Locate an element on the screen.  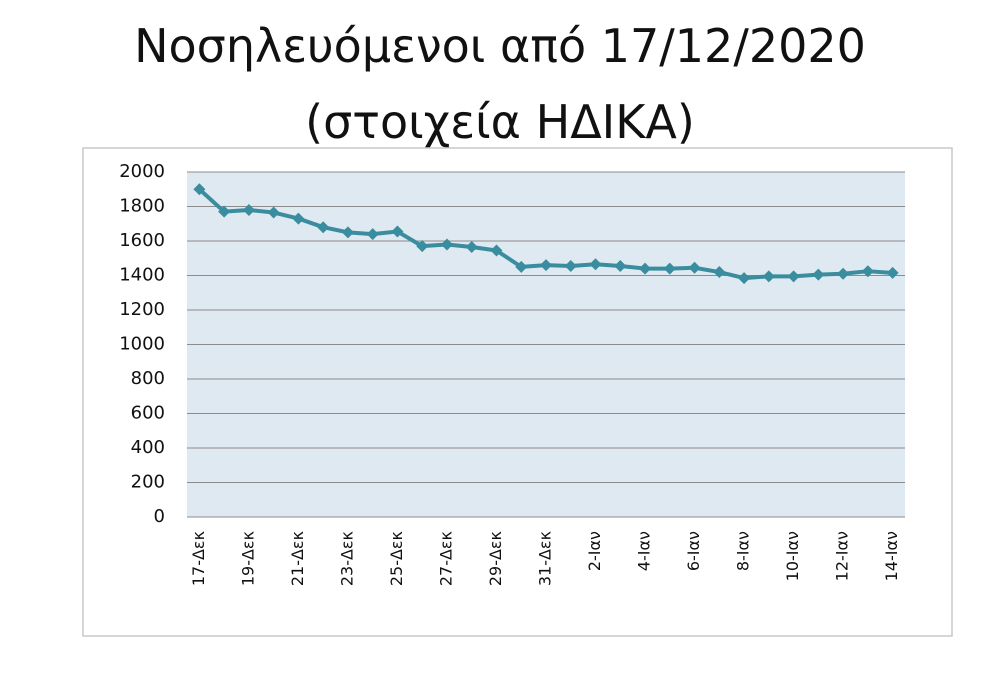
x-tick-label: 21-Δεκ is located at coordinates (297, 558).